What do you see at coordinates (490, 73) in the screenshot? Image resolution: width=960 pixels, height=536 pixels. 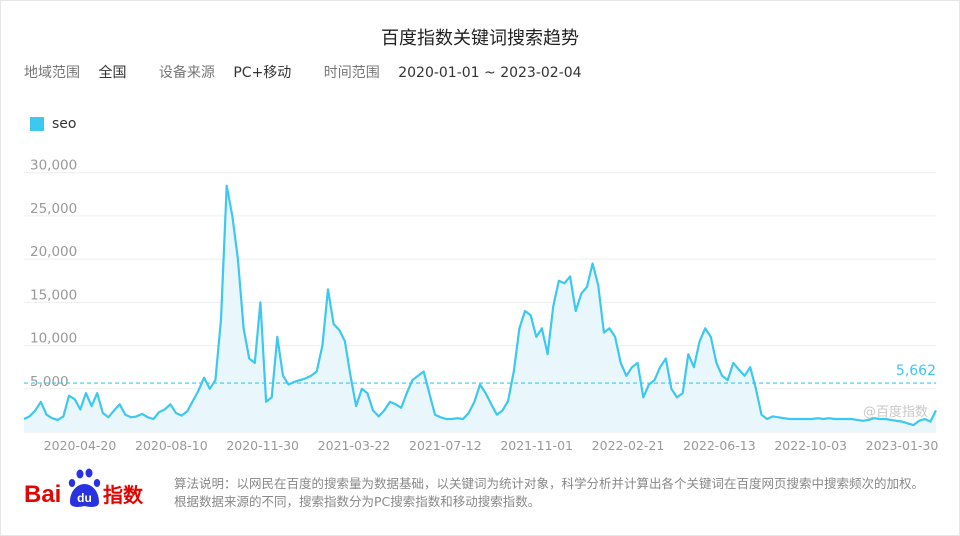 I see `time-value: 2020-01-01 ~ 2023-02-04` at bounding box center [490, 73].